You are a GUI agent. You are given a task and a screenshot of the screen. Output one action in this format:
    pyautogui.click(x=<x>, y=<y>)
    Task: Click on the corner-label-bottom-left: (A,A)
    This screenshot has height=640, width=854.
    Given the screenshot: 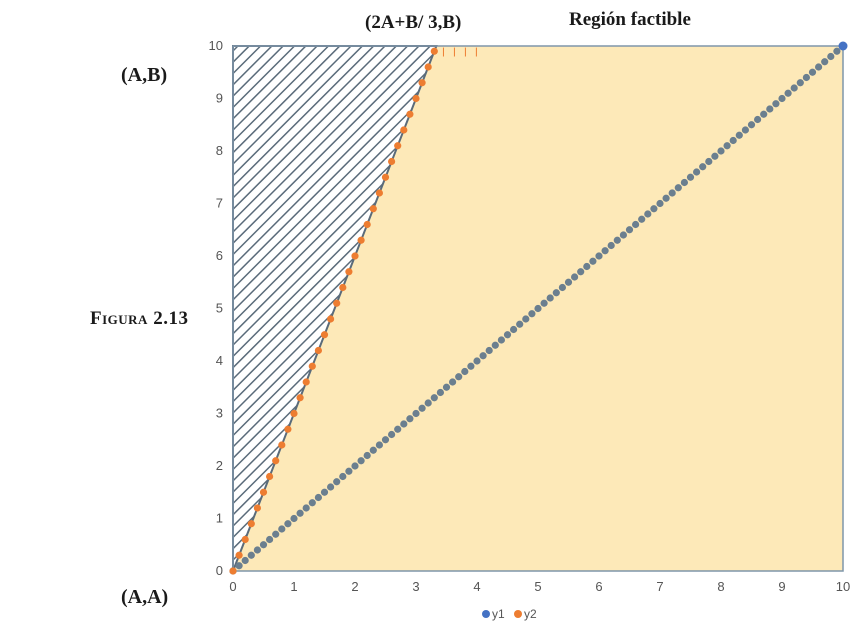 What is the action you would take?
    pyautogui.click(x=145, y=597)
    